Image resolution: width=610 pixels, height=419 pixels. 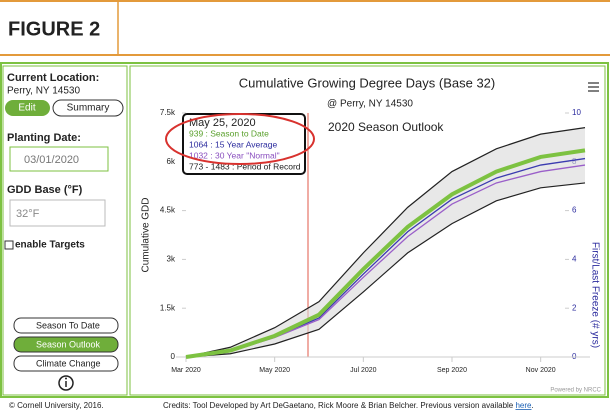 What do you see at coordinates (593, 87) in the screenshot?
I see `menu-icon` at bounding box center [593, 87].